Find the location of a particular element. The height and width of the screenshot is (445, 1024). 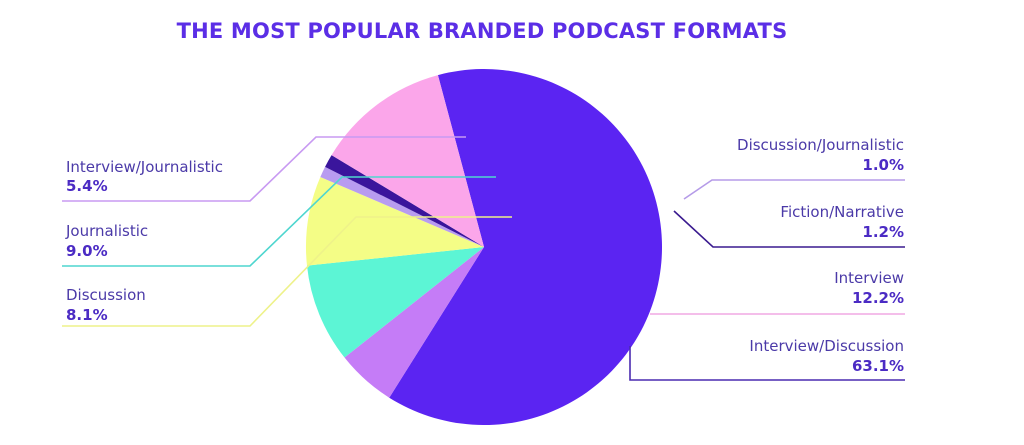

pie-slice-interview-journalistic is located at coordinates (414, 322).